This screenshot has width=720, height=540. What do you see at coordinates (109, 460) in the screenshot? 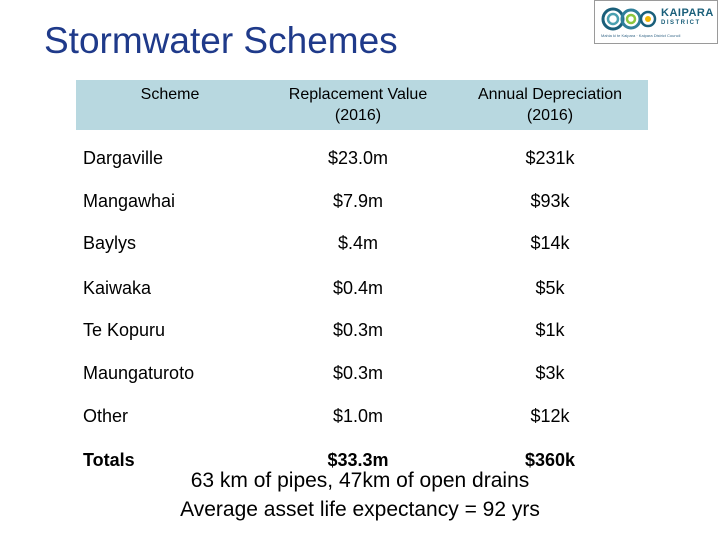
I see `totals-label: Totals` at bounding box center [109, 460].